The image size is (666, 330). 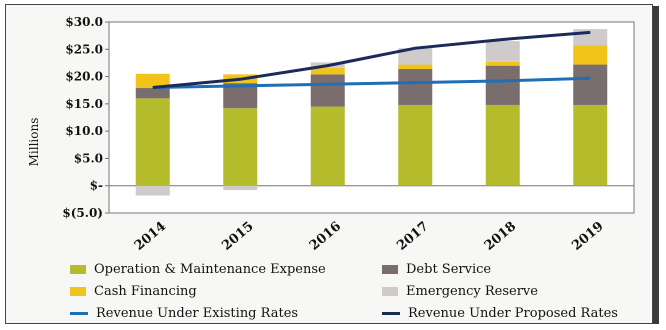 I want to click on frame-shadow, so click(x=656, y=165).